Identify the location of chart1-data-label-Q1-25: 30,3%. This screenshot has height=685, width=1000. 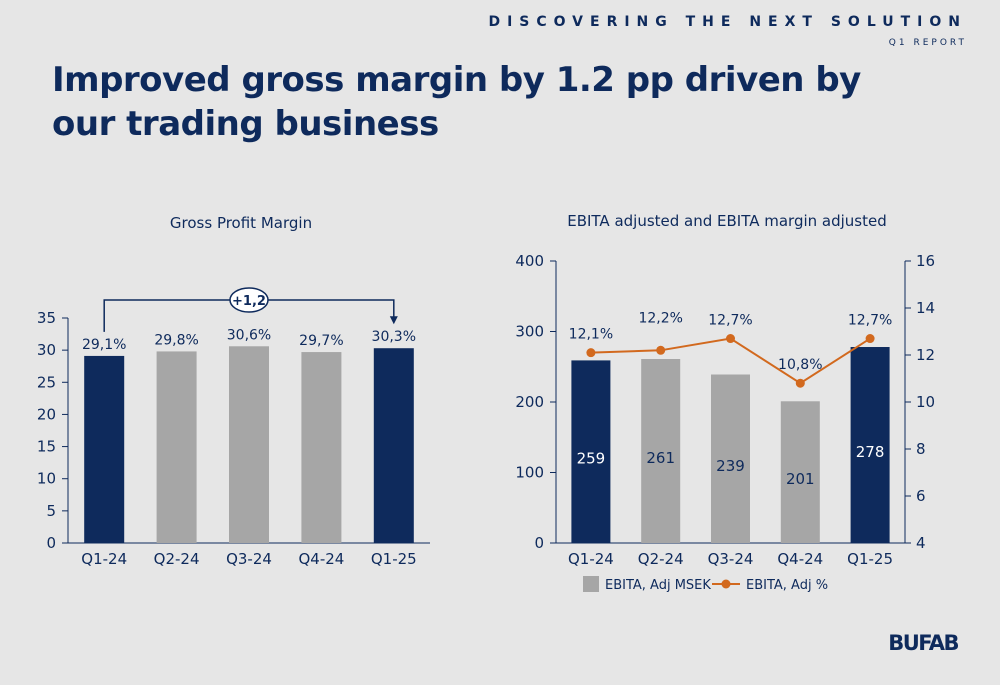
(394, 337).